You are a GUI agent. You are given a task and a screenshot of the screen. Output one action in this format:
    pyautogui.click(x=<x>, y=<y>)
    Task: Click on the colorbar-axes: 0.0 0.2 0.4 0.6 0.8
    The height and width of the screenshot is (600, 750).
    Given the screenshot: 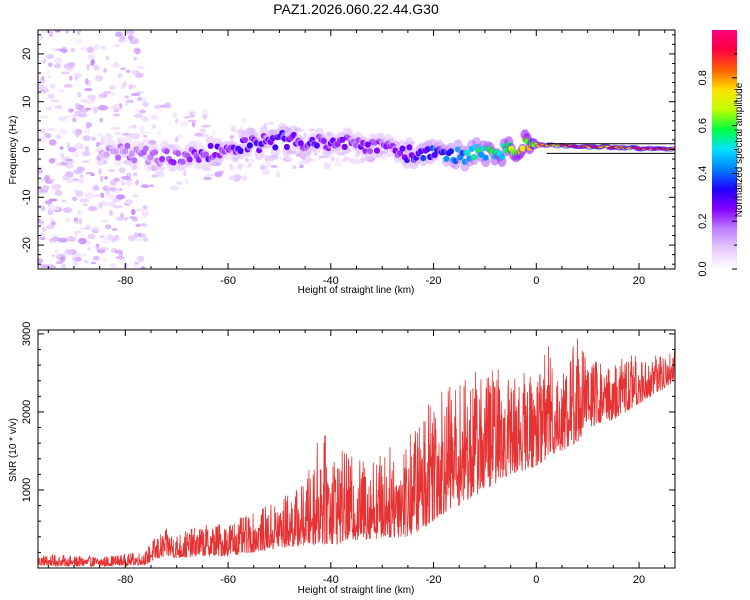 What is the action you would take?
    pyautogui.click(x=717, y=165)
    